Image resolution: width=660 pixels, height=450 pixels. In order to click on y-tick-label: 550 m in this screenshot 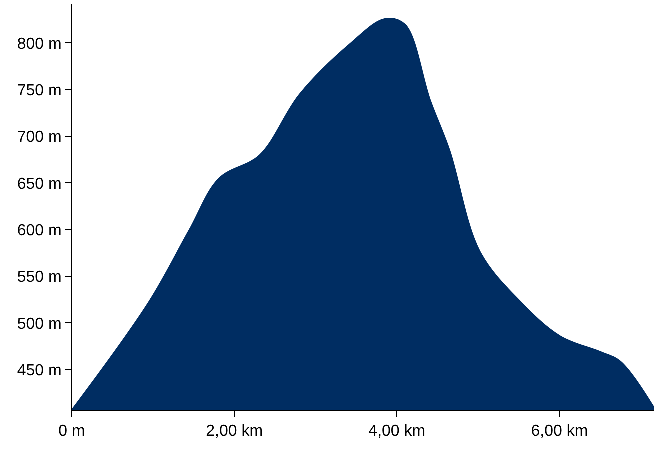, I will do `click(39, 277)`.